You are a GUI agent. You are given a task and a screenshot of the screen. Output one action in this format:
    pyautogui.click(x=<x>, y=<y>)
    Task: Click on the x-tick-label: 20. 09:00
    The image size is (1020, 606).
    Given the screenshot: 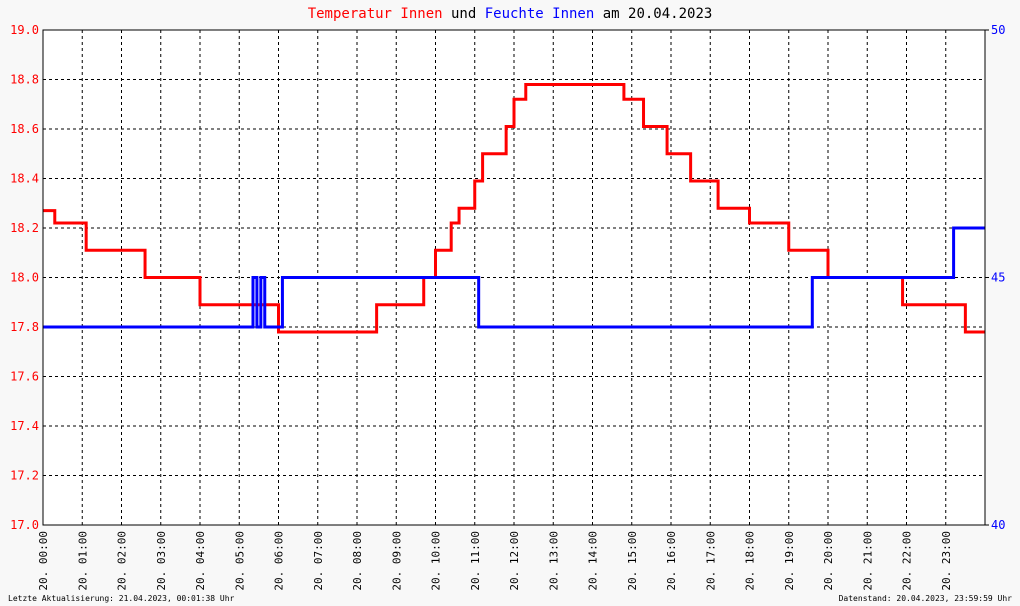 What is the action you would take?
    pyautogui.click(x=396, y=561)
    